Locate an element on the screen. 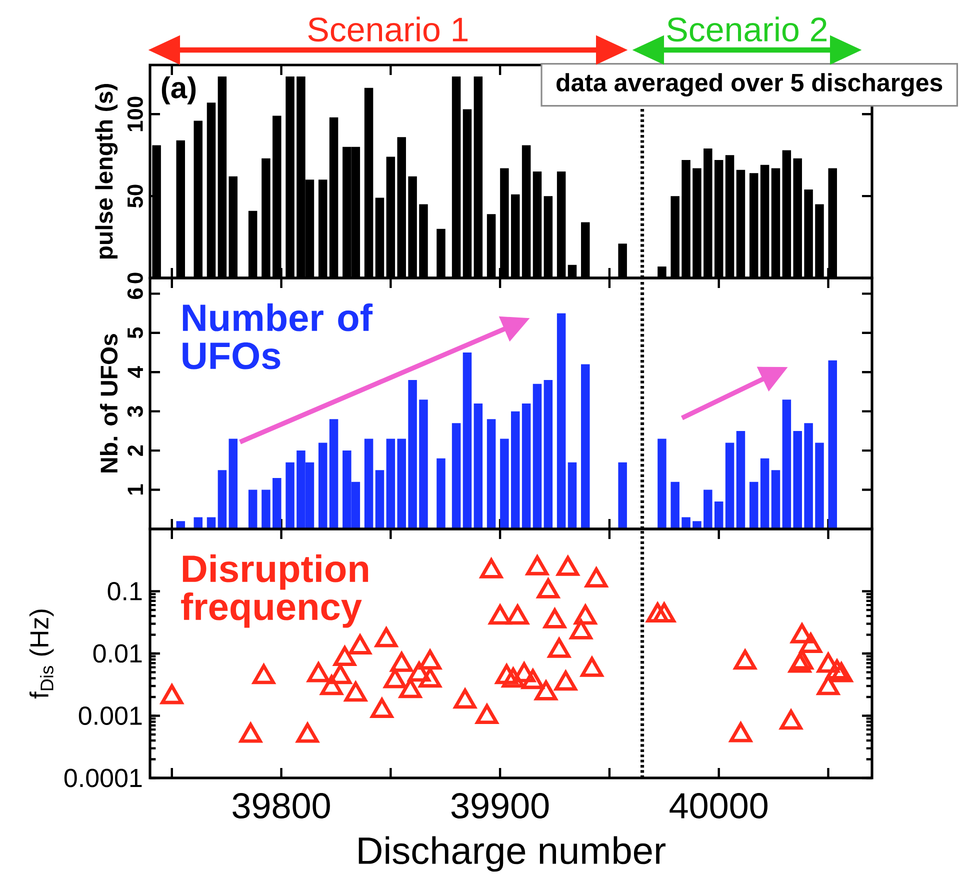 Image resolution: width=964 pixels, height=889 pixels. y-tick-label: 5 is located at coordinates (135, 332).